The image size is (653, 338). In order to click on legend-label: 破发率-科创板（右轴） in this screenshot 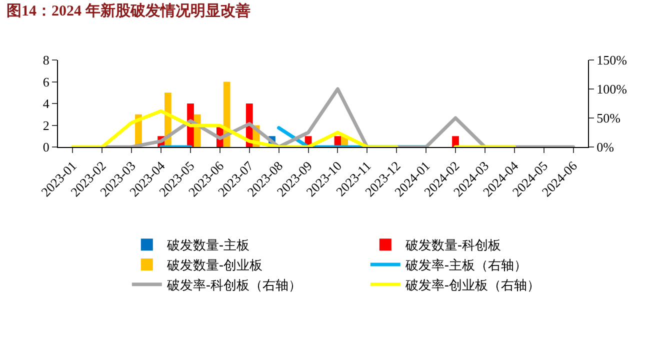, I will do `click(234, 285)`.